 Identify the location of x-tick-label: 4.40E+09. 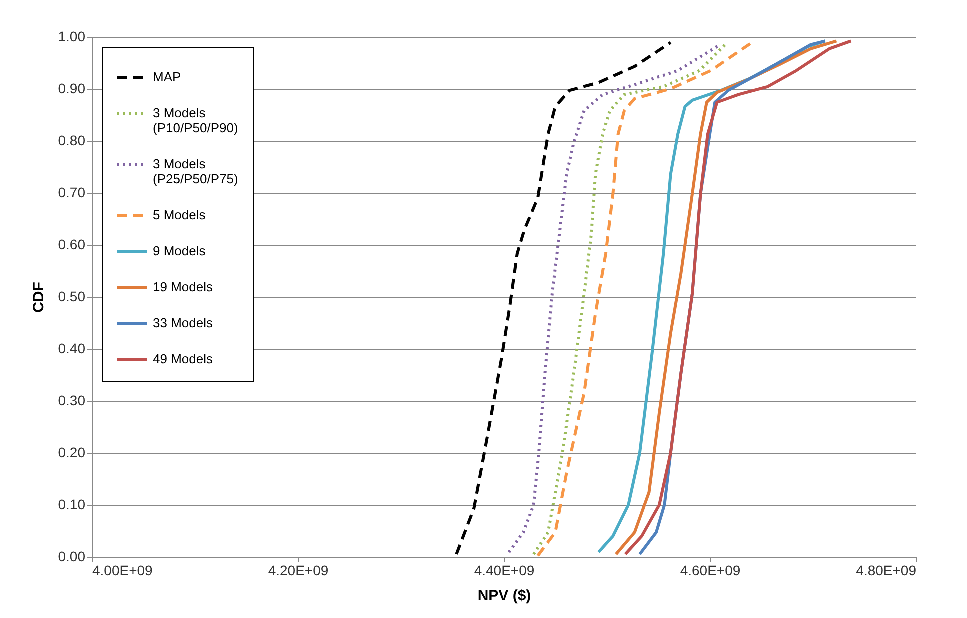
(504, 570).